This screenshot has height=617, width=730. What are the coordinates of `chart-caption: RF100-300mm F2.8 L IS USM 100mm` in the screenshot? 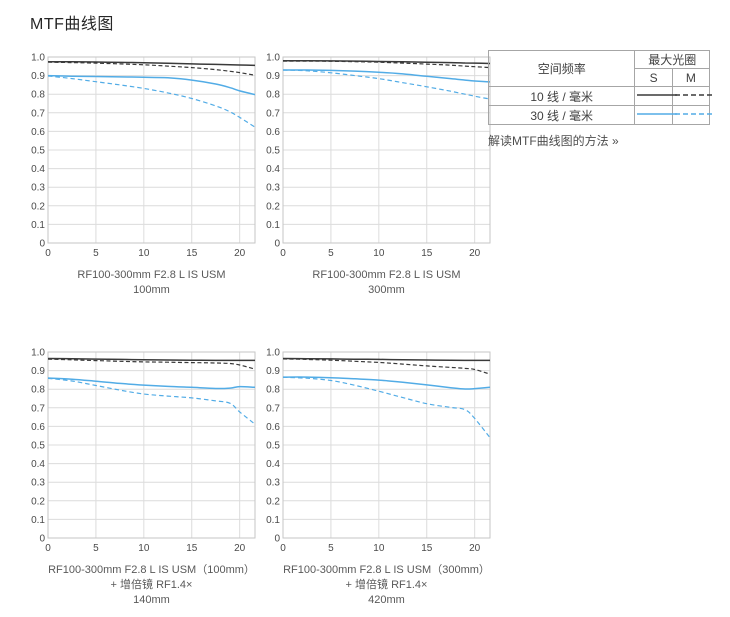 It's located at (151, 283).